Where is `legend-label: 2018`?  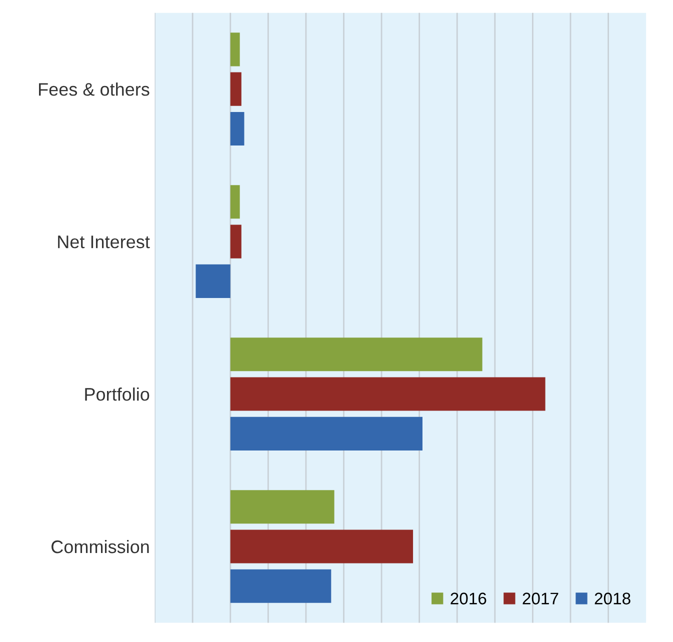 legend-label: 2018 is located at coordinates (612, 598).